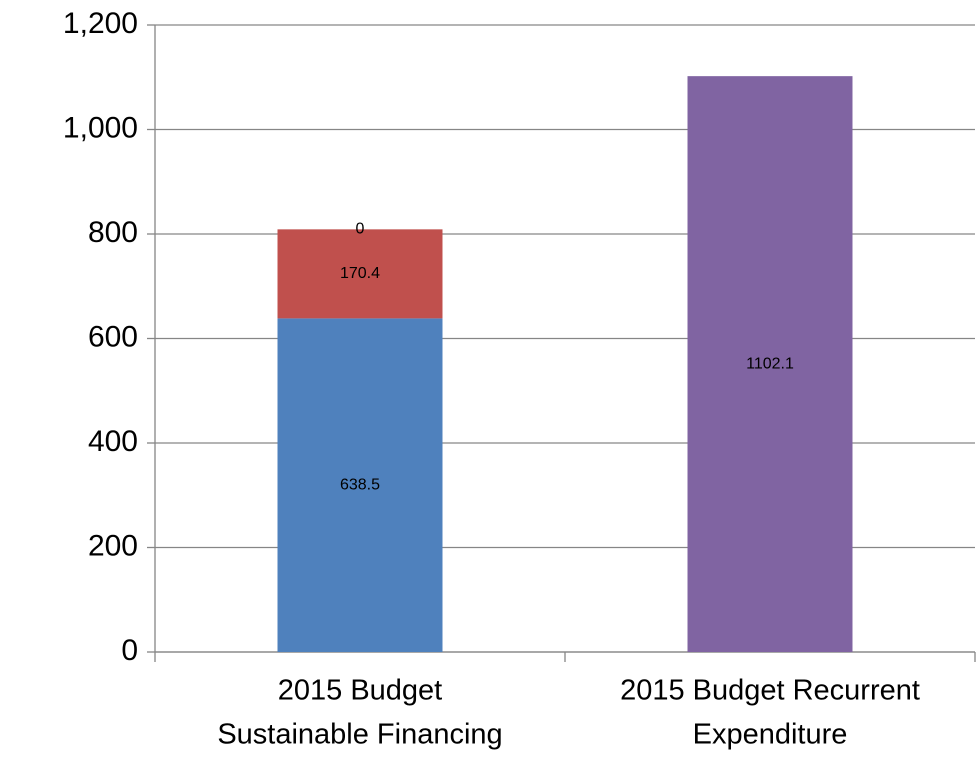 The image size is (980, 777). What do you see at coordinates (129, 650) in the screenshot?
I see `y-tick-label: 0` at bounding box center [129, 650].